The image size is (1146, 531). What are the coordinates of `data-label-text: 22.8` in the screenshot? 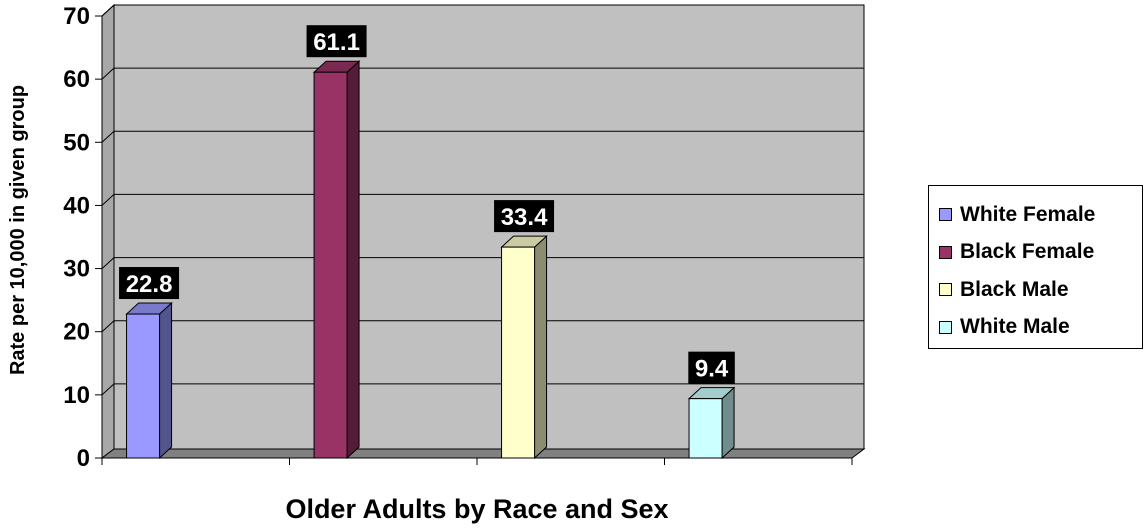 It's located at (149, 284).